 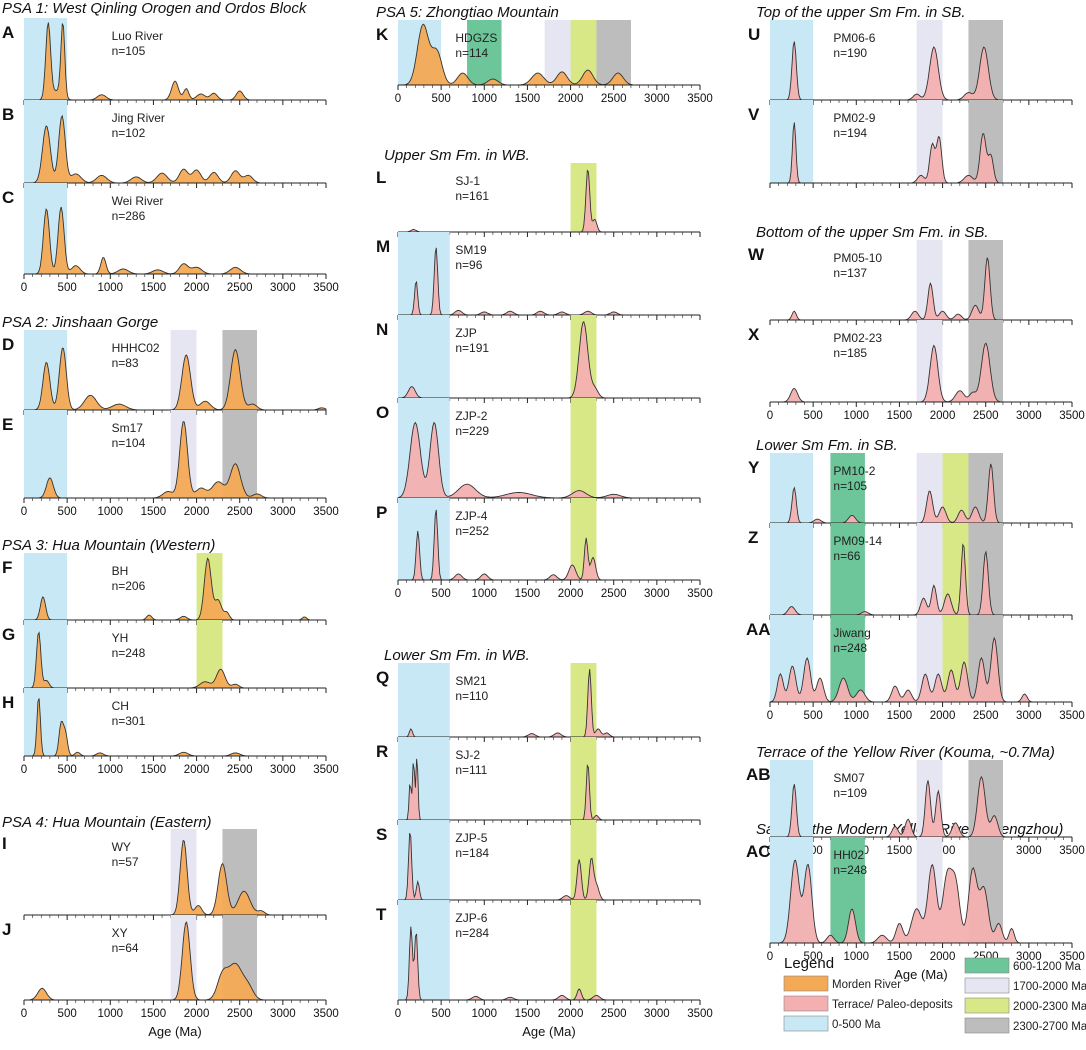 What do you see at coordinates (538, 781) in the screenshot?
I see `panel-R: R SJ-2n=111` at bounding box center [538, 781].